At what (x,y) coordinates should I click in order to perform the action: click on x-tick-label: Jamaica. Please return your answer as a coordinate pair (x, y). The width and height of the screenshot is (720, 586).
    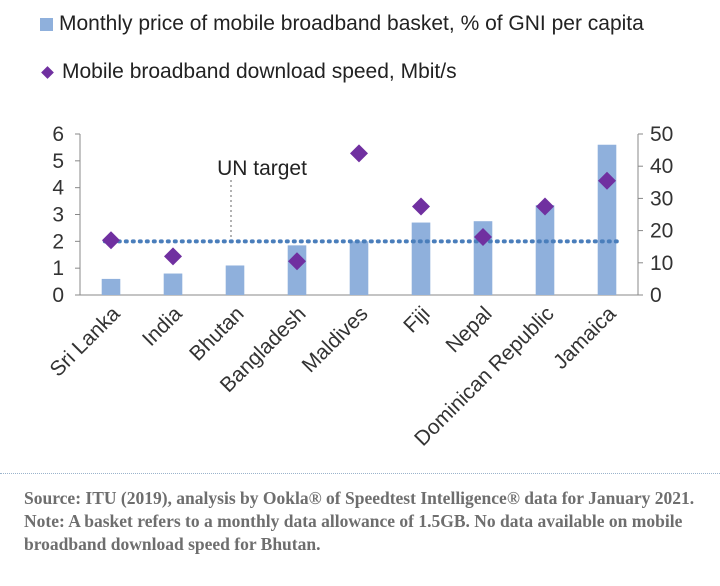
    Looking at the image, I should click on (585, 338).